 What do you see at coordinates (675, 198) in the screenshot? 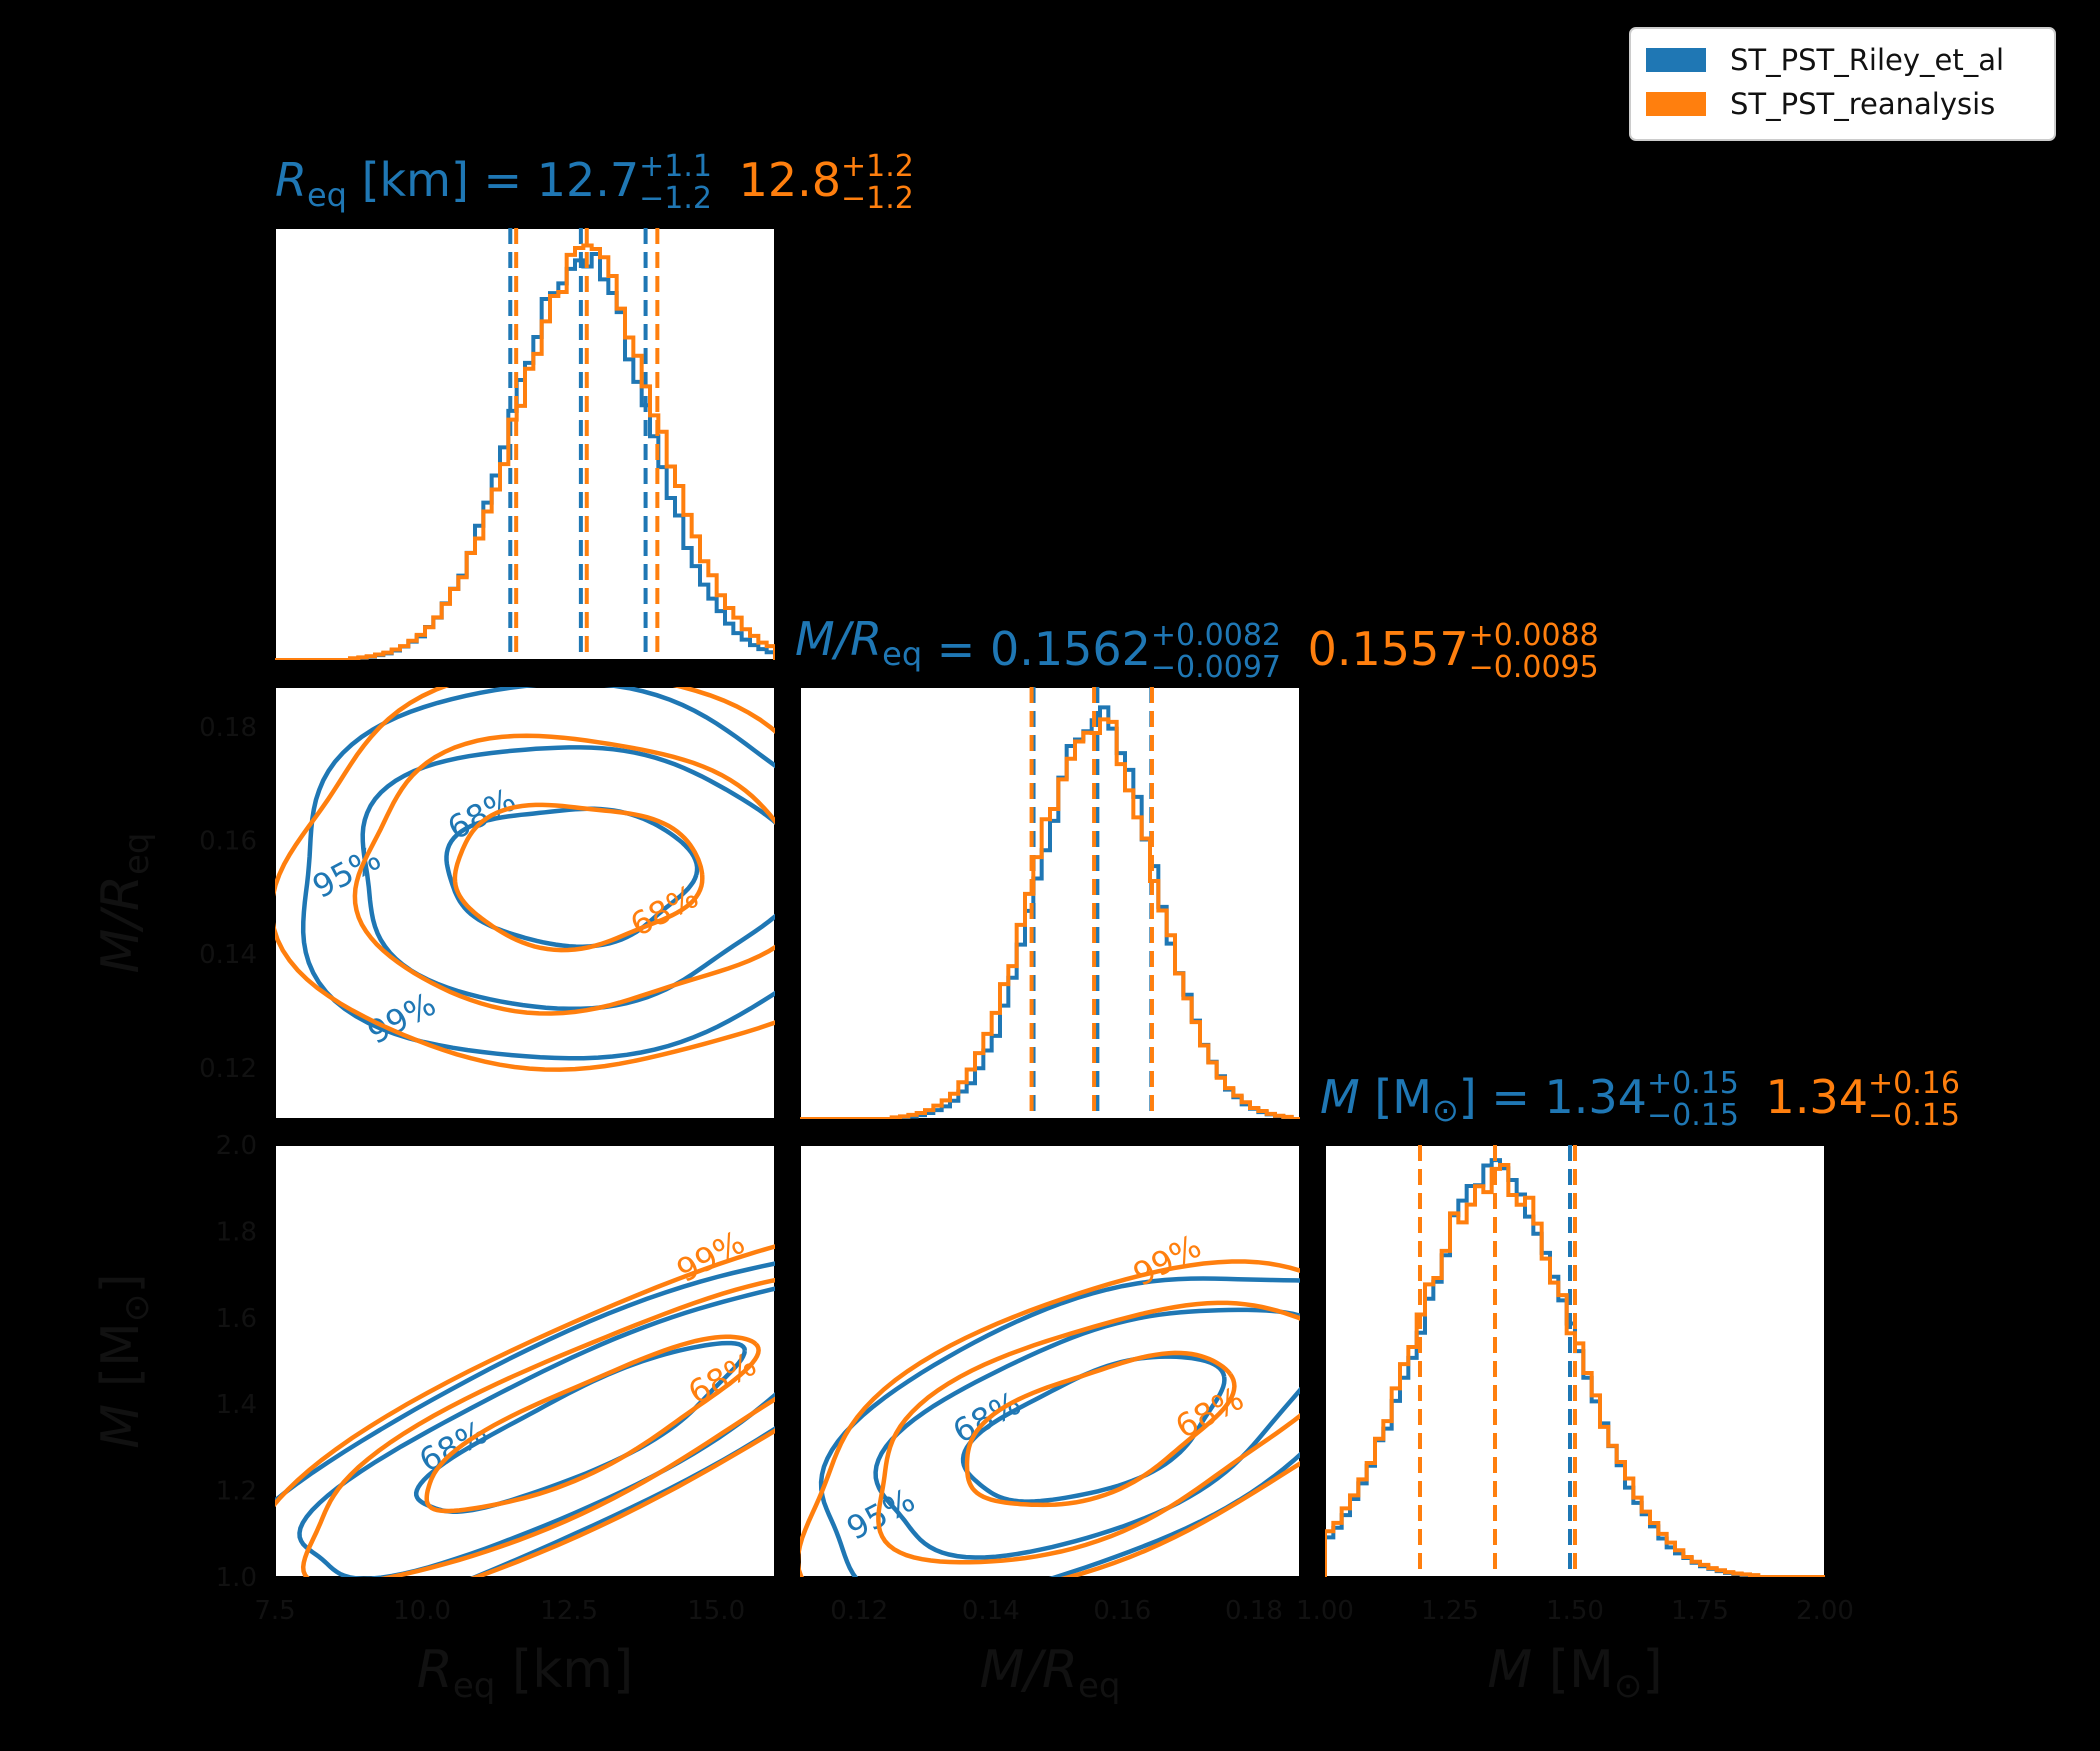
I see `title-blue-minus: −1.2` at bounding box center [675, 198].